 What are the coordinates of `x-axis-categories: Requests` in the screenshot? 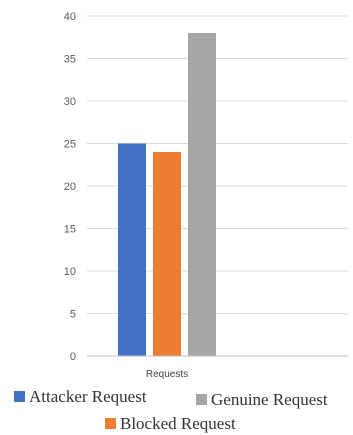 It's located at (167, 374).